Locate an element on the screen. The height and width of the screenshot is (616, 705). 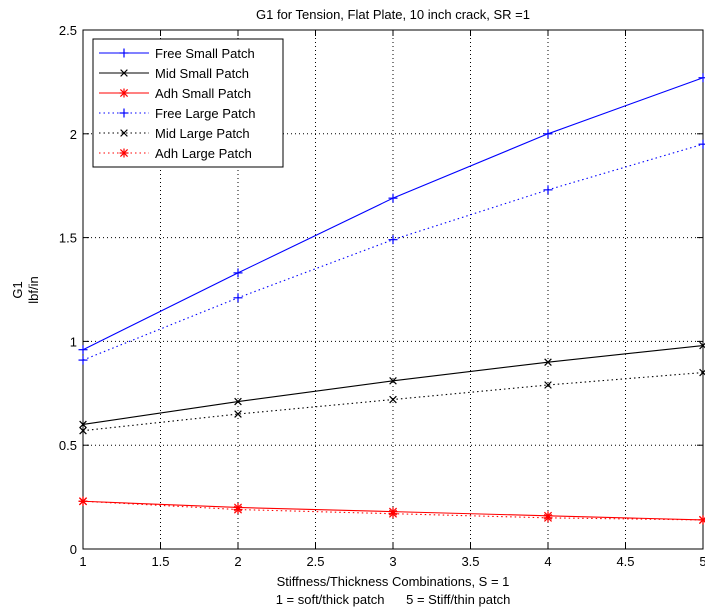
x-tick-label: 5 is located at coordinates (702, 561).